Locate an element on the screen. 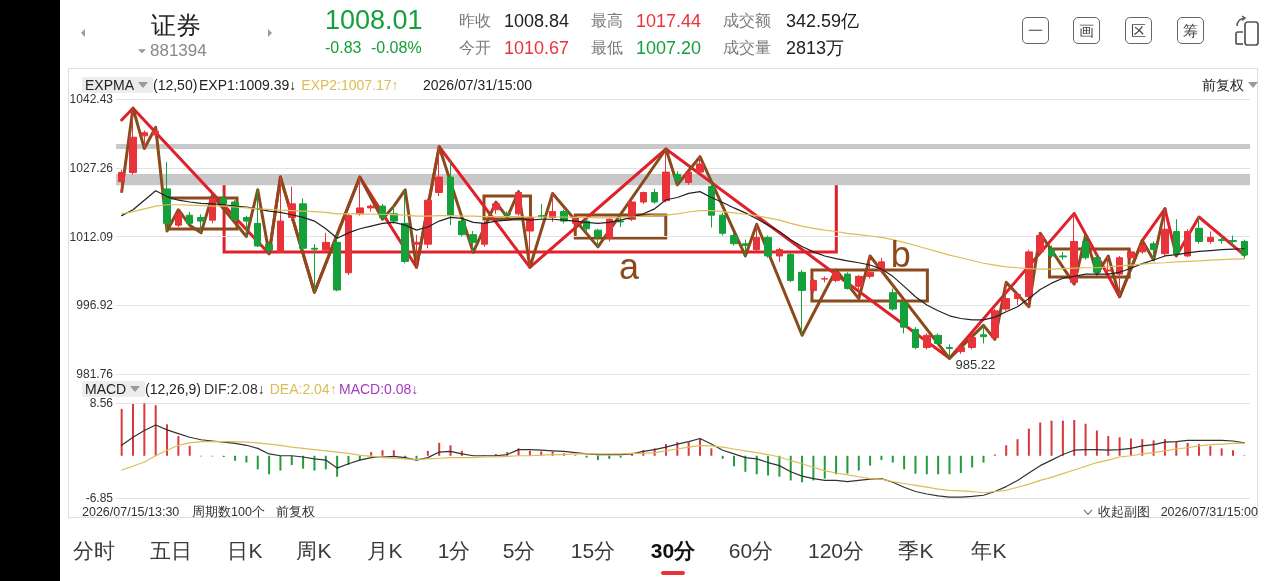 The width and height of the screenshot is (1280, 581). square-button: 一 is located at coordinates (1035, 30).